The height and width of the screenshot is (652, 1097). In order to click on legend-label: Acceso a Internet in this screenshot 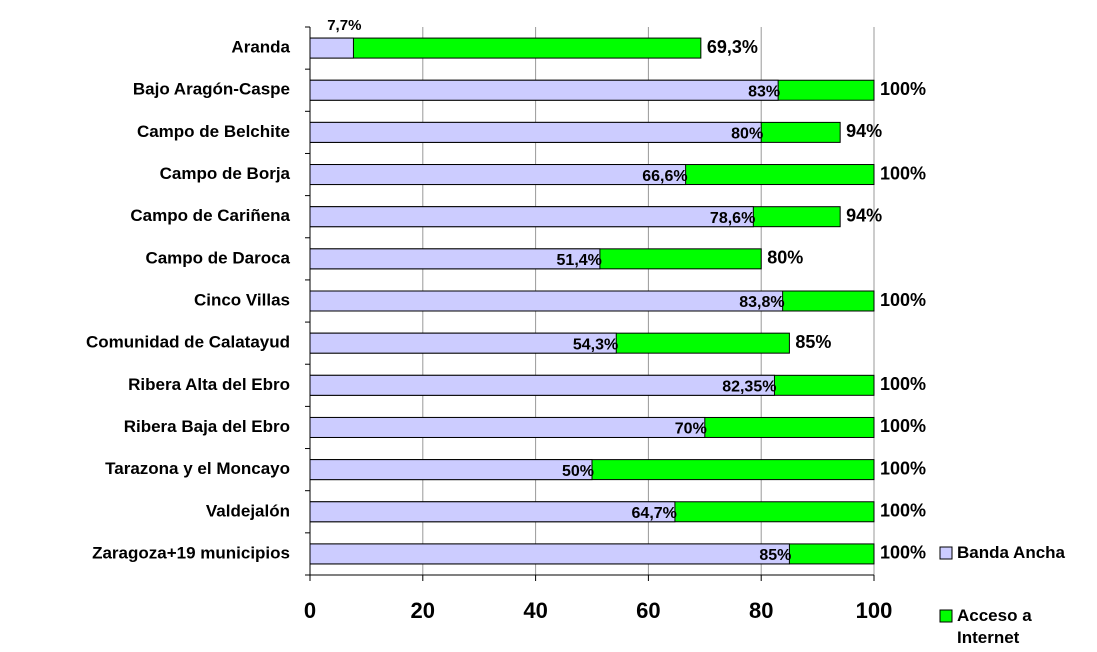, I will do `click(994, 626)`.